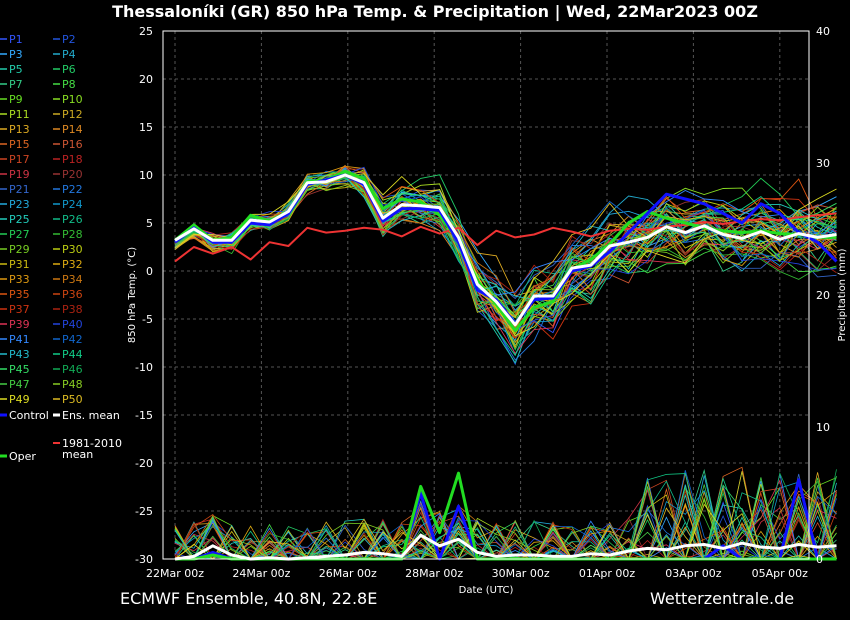  What do you see at coordinates (823, 31) in the screenshot?
I see `precip-tick-label: 40` at bounding box center [823, 31].